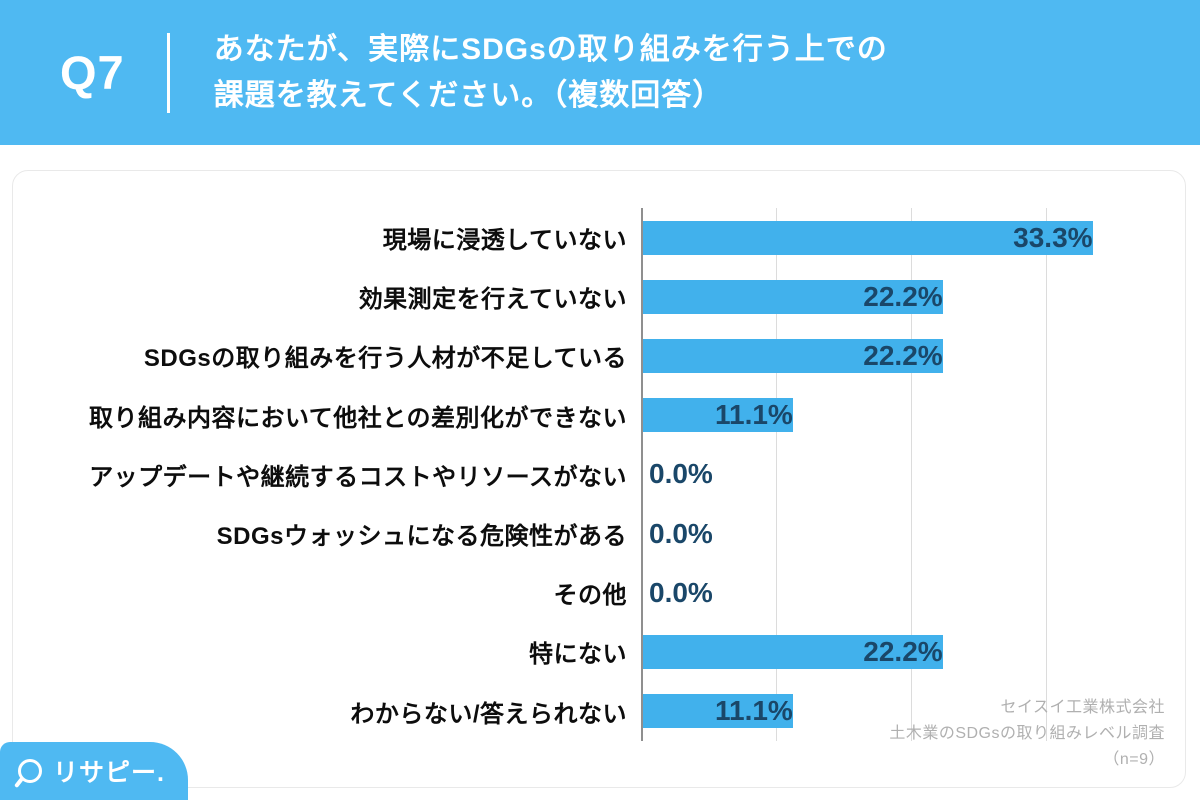 Image resolution: width=1200 pixels, height=800 pixels. Describe the element at coordinates (30, 771) in the screenshot. I see `magnifier-icon` at that location.